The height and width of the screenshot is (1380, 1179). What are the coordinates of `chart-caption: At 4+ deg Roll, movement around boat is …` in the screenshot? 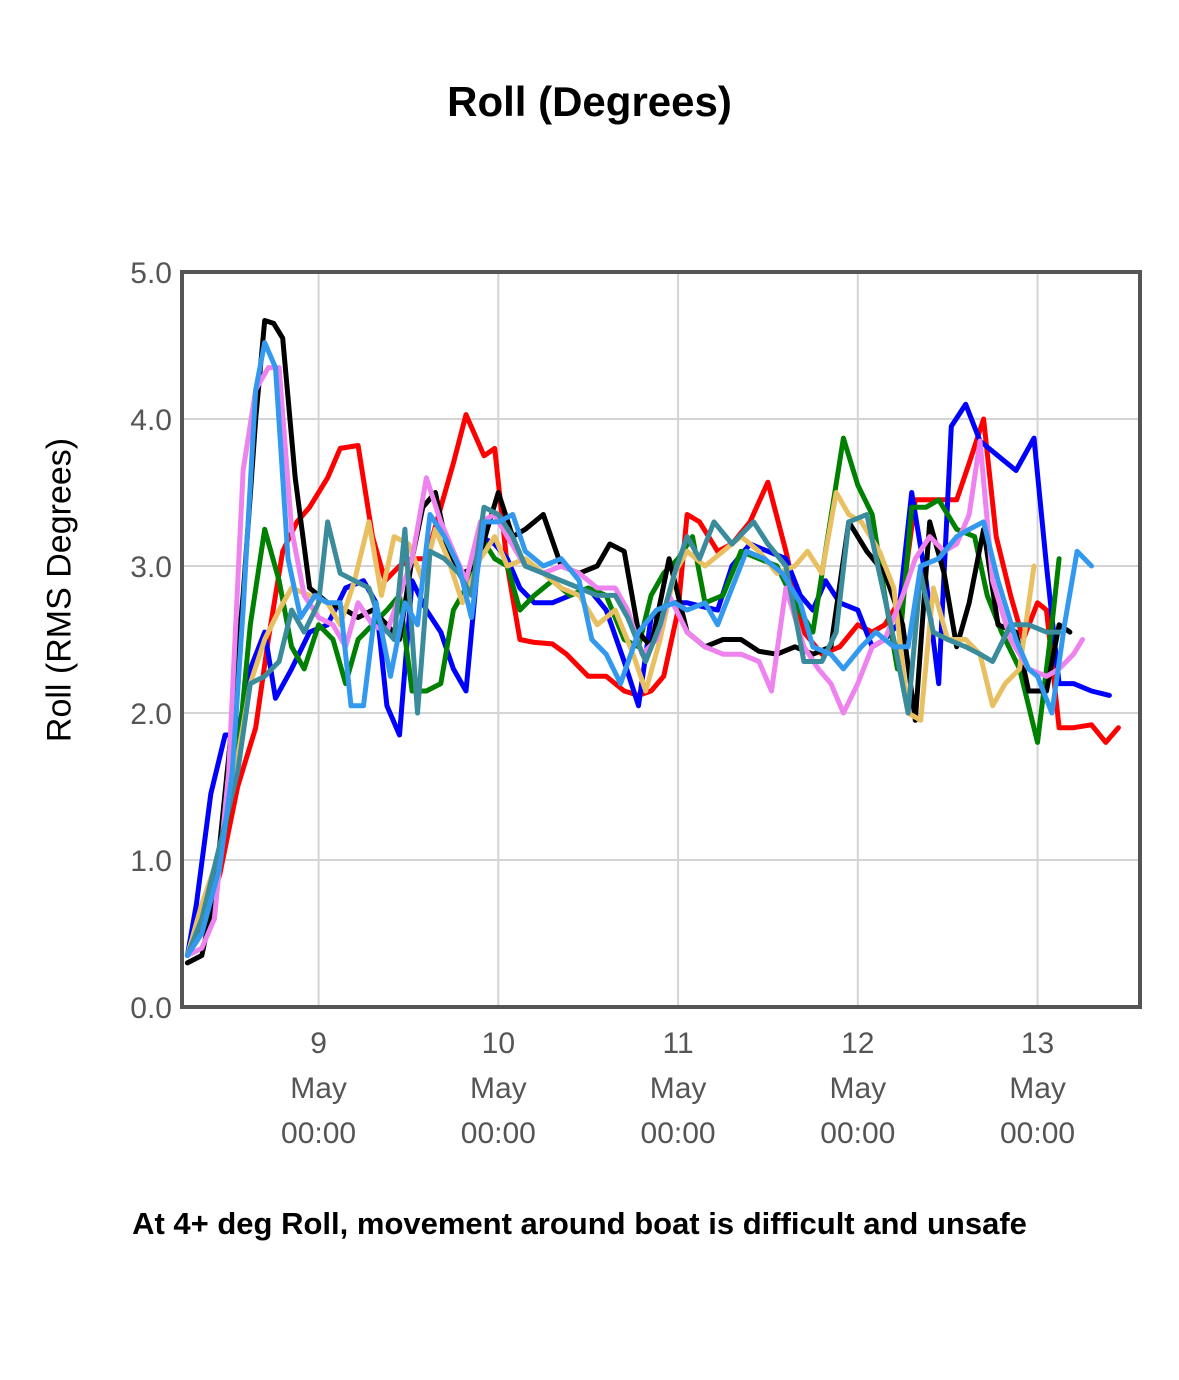 It's located at (579, 1223).